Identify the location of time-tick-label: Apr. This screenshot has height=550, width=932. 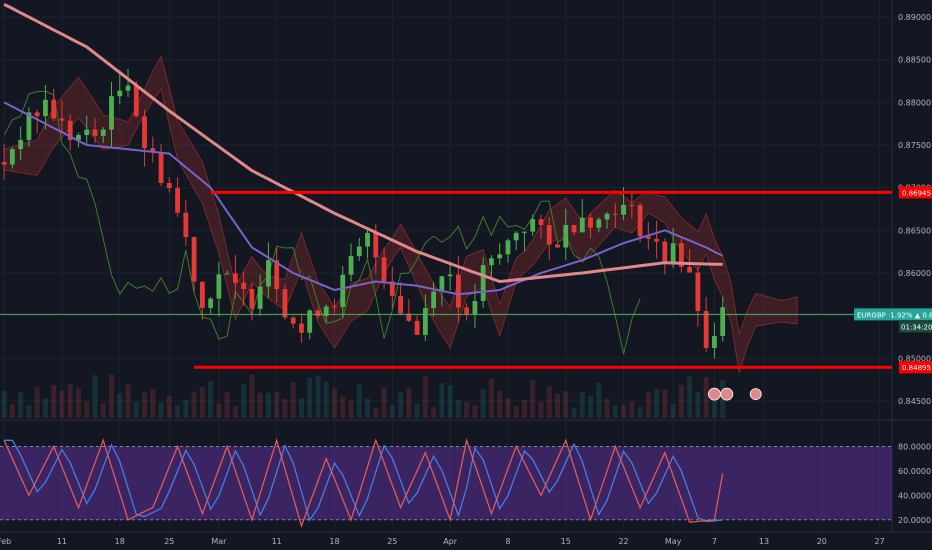
(450, 541).